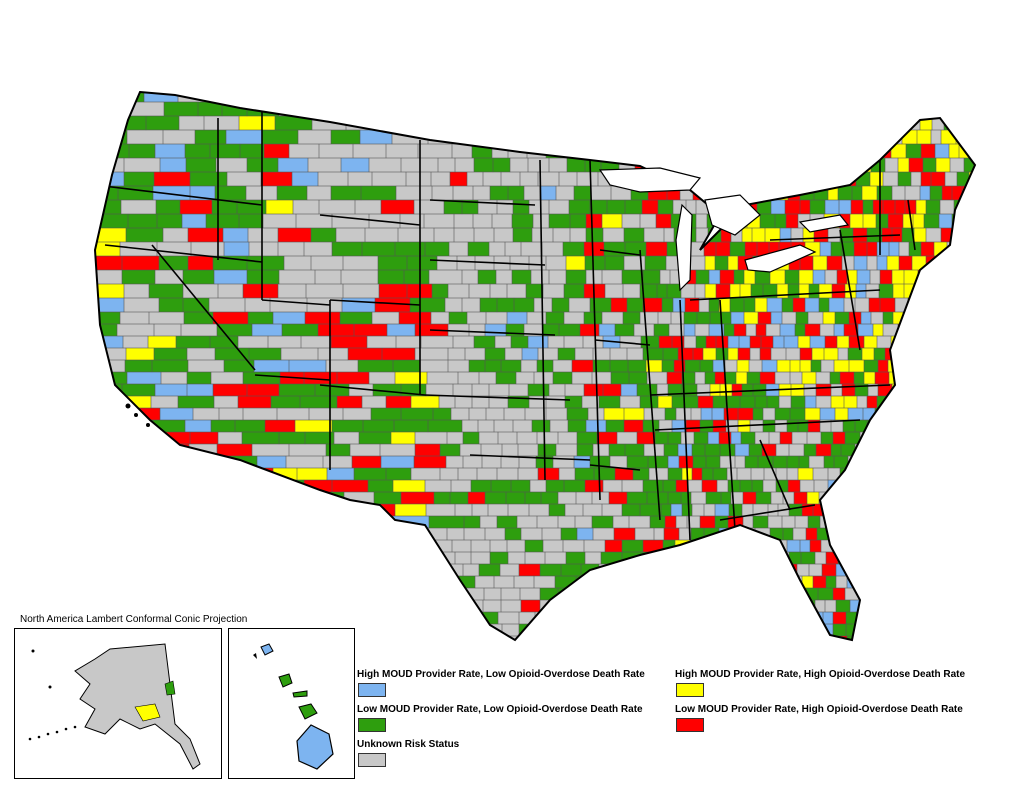 The width and height of the screenshot is (1024, 796). I want to click on oahu-island, so click(285, 680).